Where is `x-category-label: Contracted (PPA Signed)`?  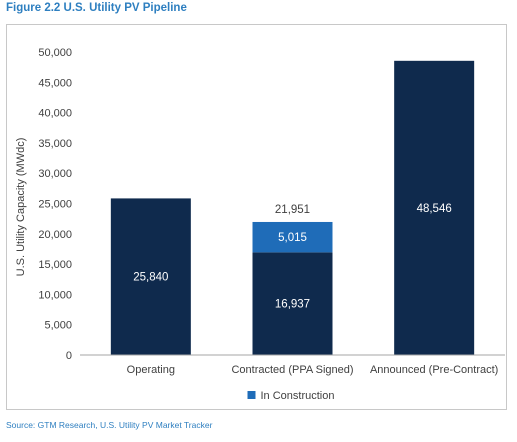 x-category-label: Contracted (PPA Signed) is located at coordinates (292, 370).